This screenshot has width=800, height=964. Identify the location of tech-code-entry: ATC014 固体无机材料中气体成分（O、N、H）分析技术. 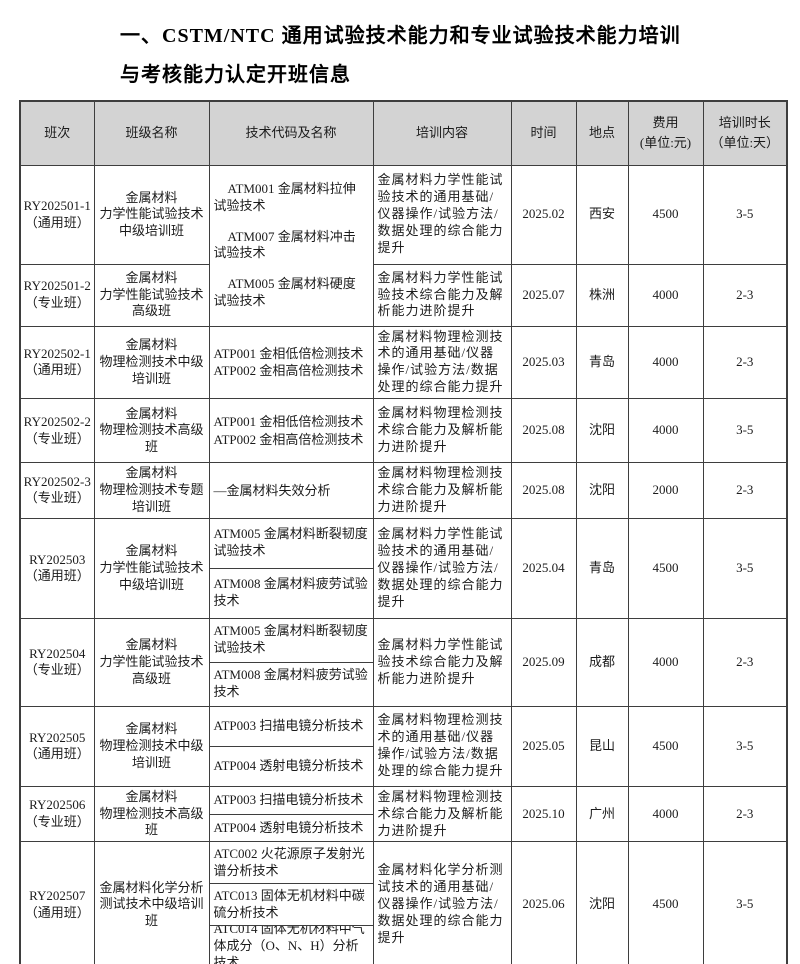
(291, 944).